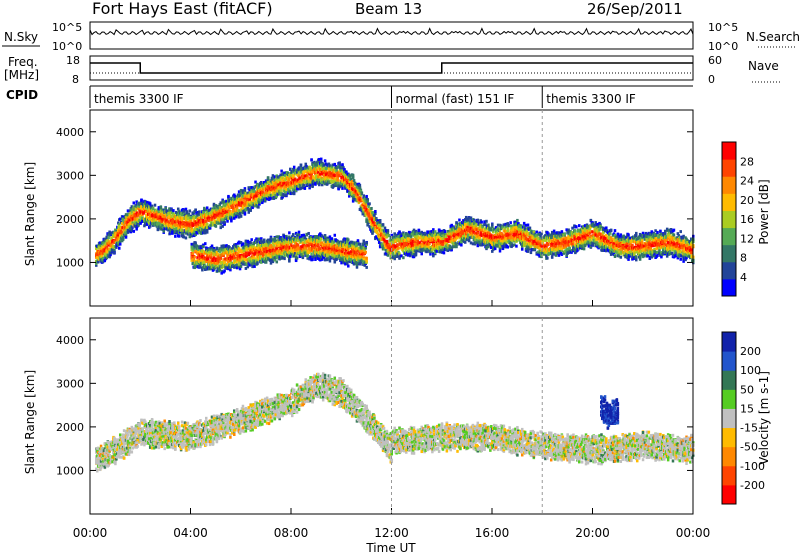 This screenshot has width=800, height=554. I want to click on noise-sky-trace, so click(391, 31).